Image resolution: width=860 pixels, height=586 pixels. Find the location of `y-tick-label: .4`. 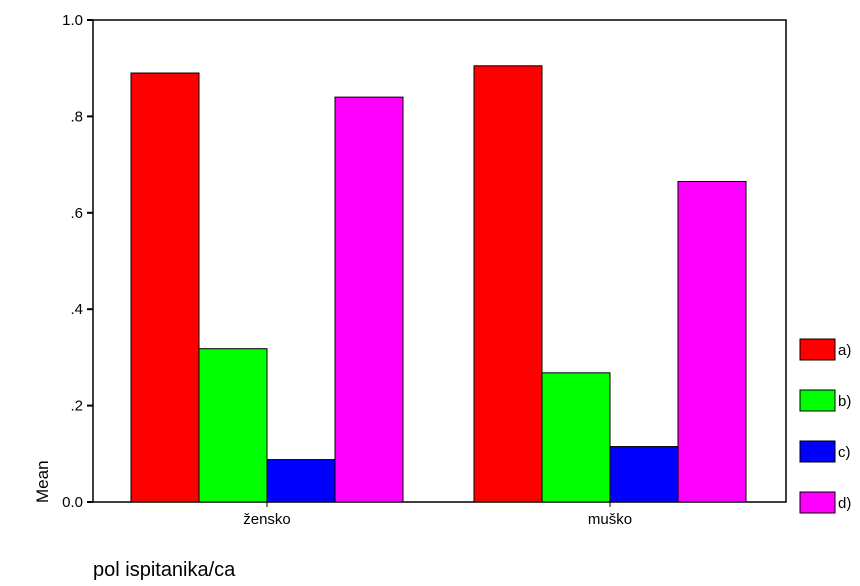

y-tick-label: .4 is located at coordinates (76, 309).